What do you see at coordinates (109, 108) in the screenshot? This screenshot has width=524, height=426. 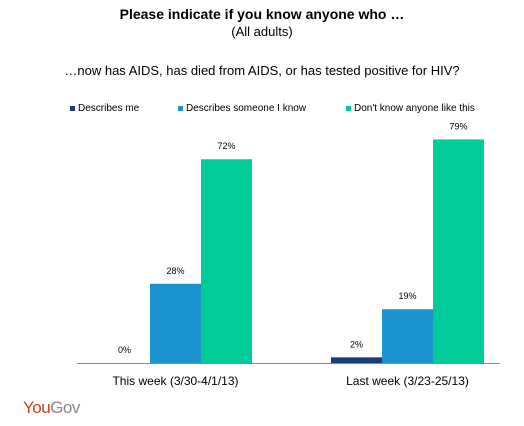 I see `legend-label: Describes me` at bounding box center [109, 108].